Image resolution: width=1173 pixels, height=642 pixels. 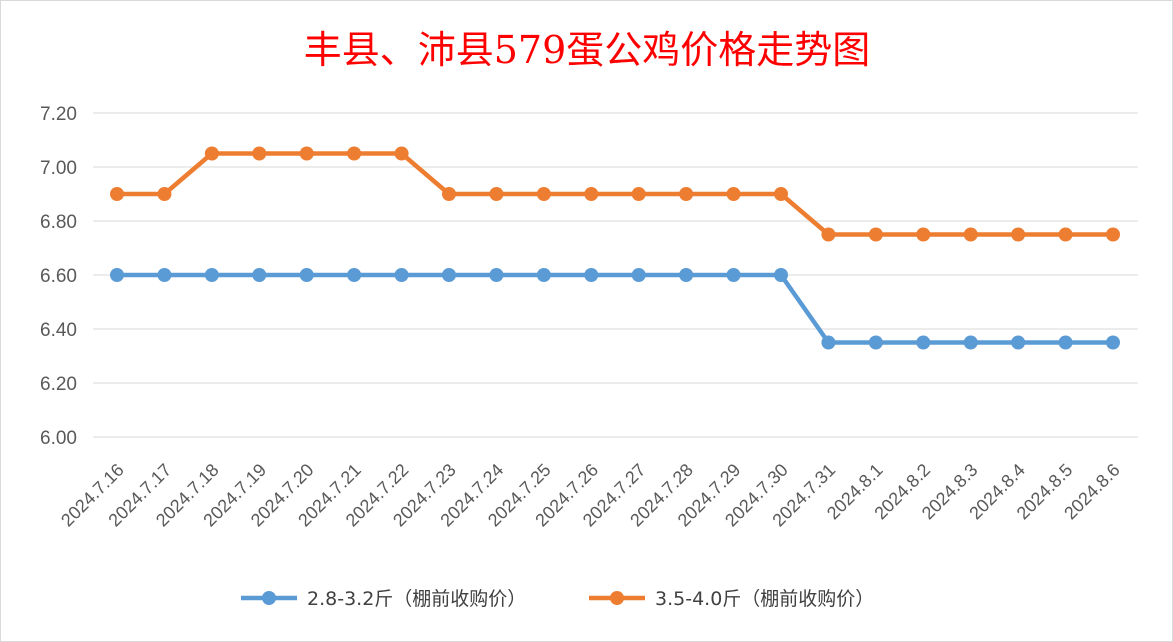 I want to click on y-tick-label: 6.80, so click(x=58, y=222).